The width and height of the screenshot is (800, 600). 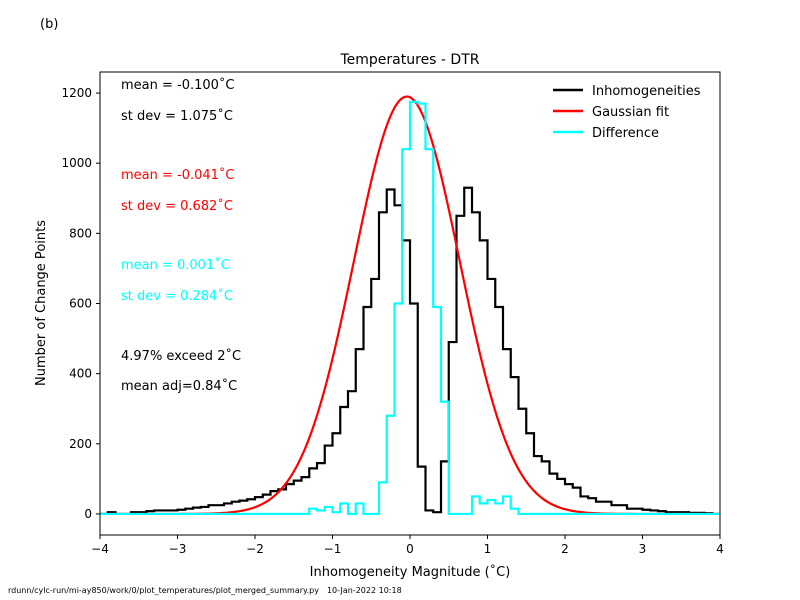 I want to click on chart-title: Temperatures - DTR, so click(x=410, y=60).